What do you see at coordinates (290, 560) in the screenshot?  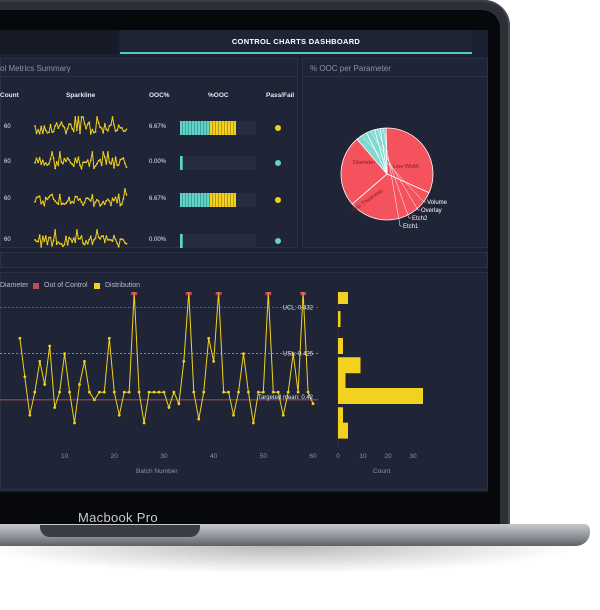 I see `laptop-shadow` at bounding box center [290, 560].